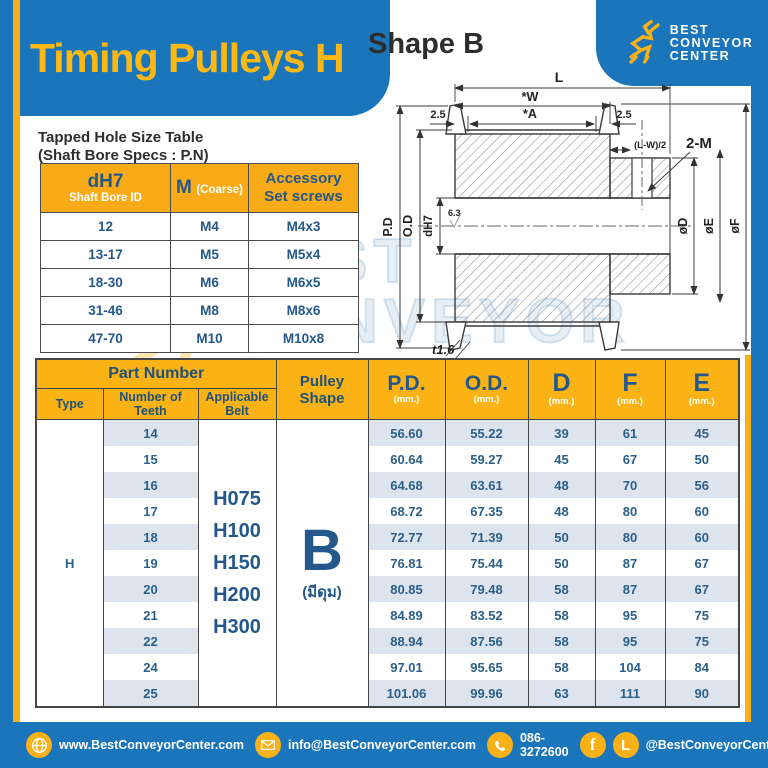 The image size is (768, 768). What do you see at coordinates (105, 282) in the screenshot?
I see `bore-value: 18-30` at bounding box center [105, 282].